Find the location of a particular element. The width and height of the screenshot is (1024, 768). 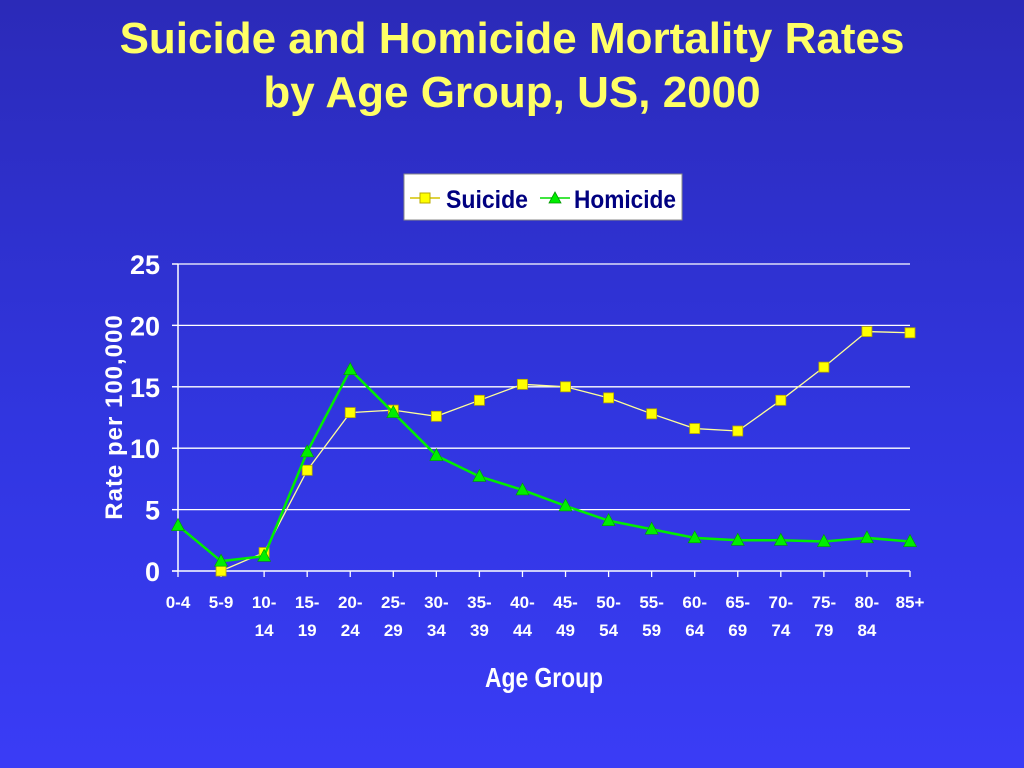

x-tick-label: 55- is located at coordinates (651, 602).